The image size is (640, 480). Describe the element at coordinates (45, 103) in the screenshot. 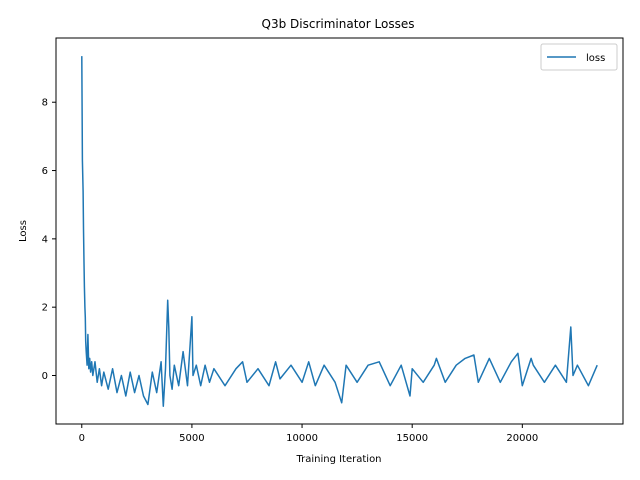

I see `y-tick-label: 8` at that location.